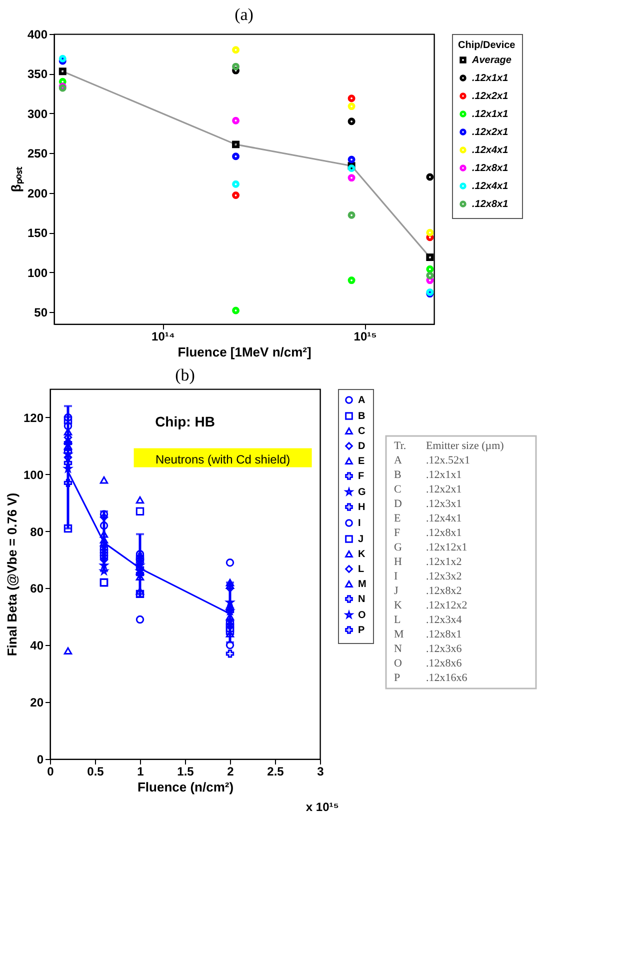 This screenshot has height=966, width=627. I want to click on y-tick-label: 200, so click(37, 193).